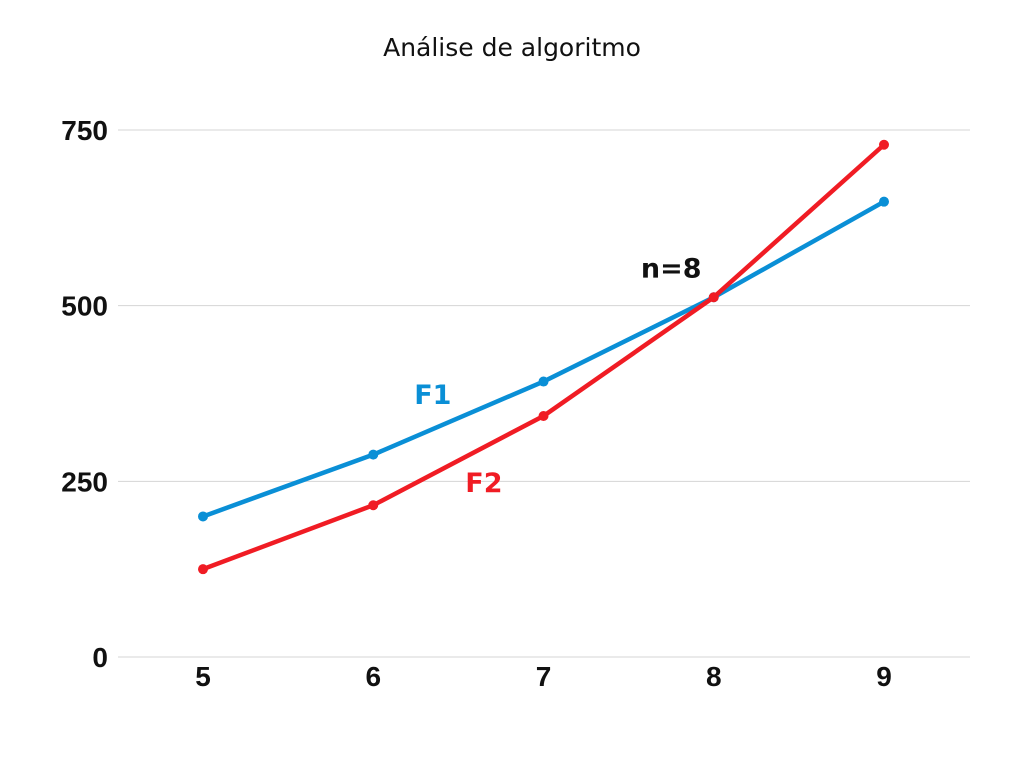  What do you see at coordinates (84, 394) in the screenshot?
I see `y-axis-ticks: 0 250 500 750` at bounding box center [84, 394].